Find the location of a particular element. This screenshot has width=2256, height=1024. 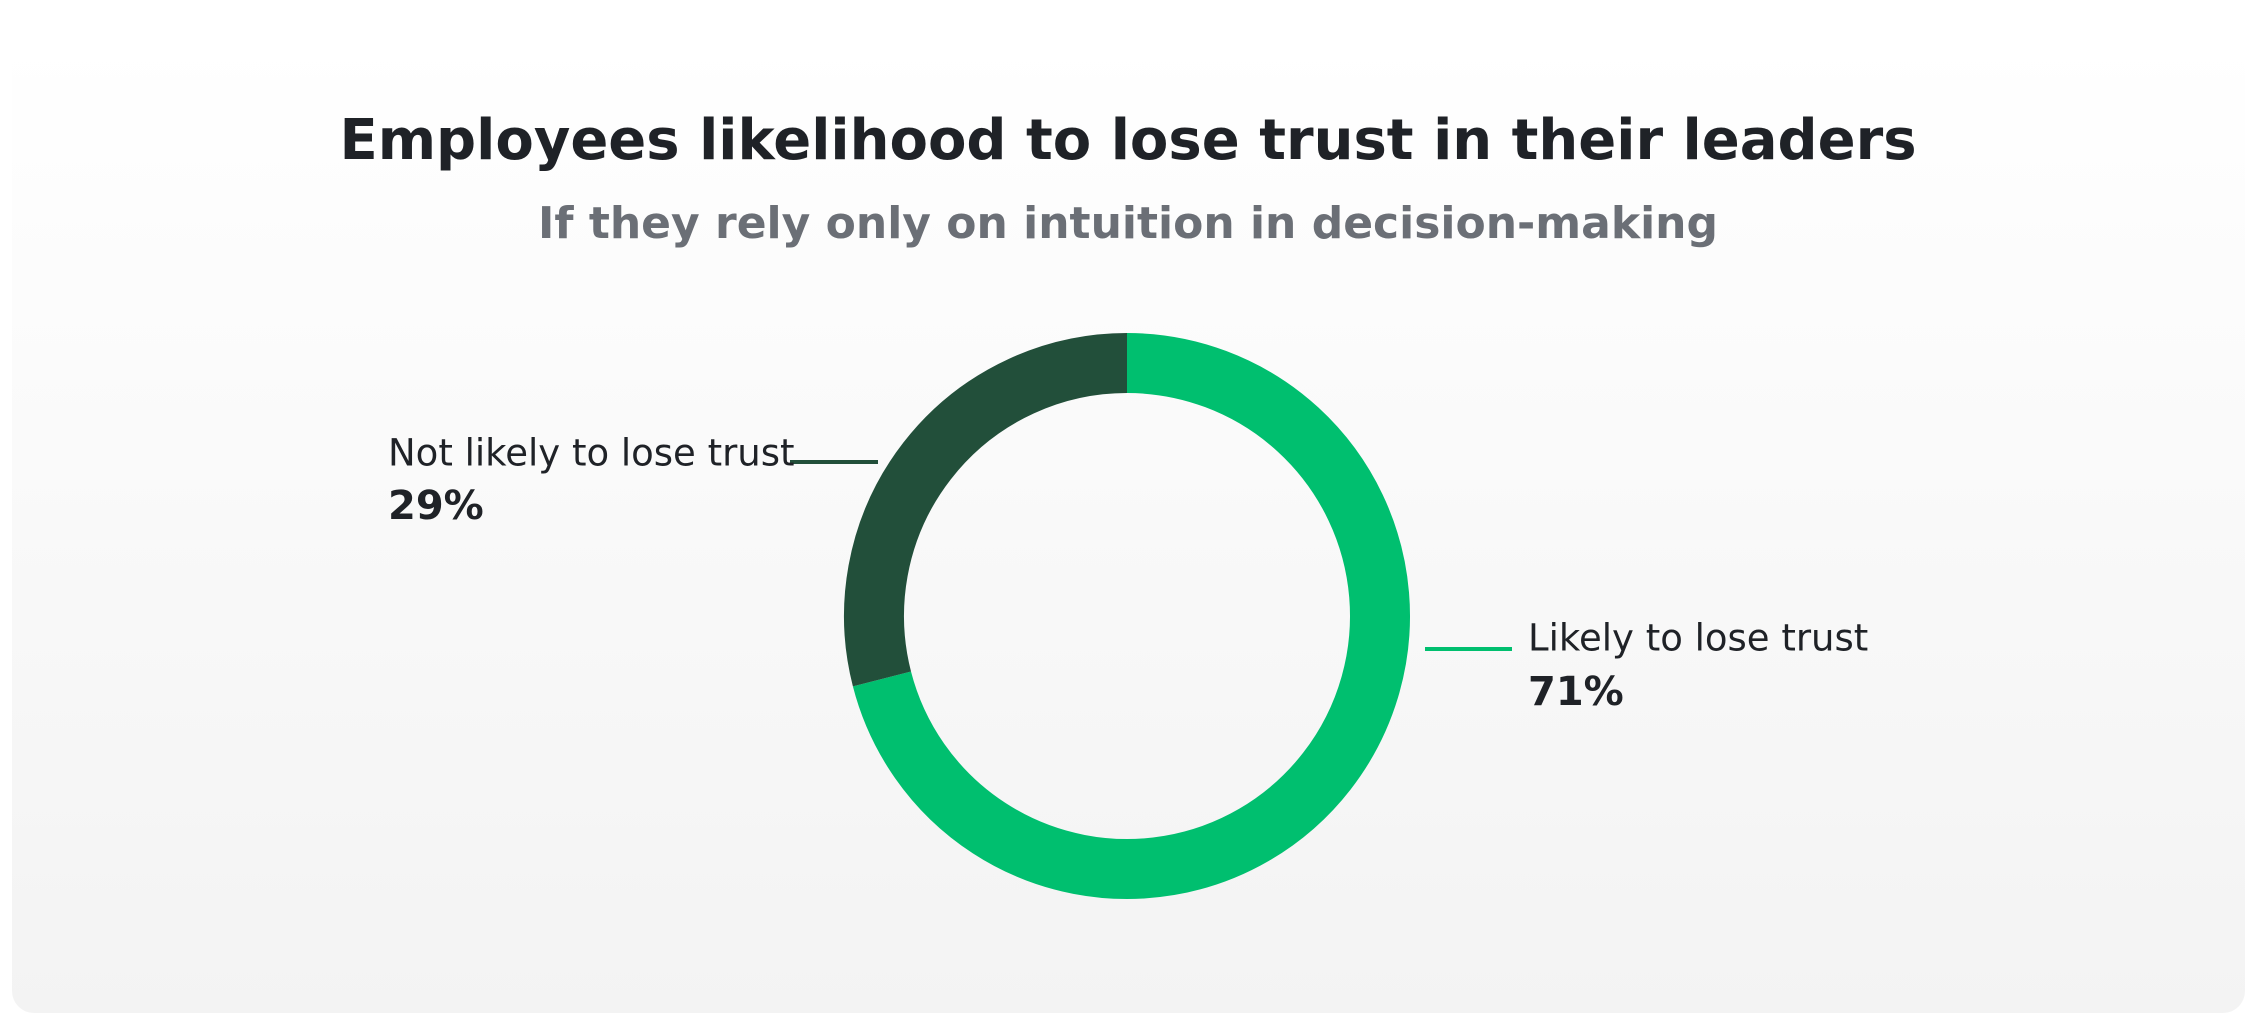

slice-label: Likely to lose trust is located at coordinates (1698, 638).